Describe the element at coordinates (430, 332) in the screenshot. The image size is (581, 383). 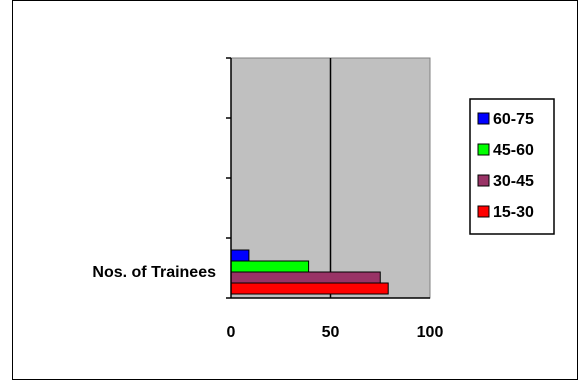
I see `x-tick-label: 100` at that location.